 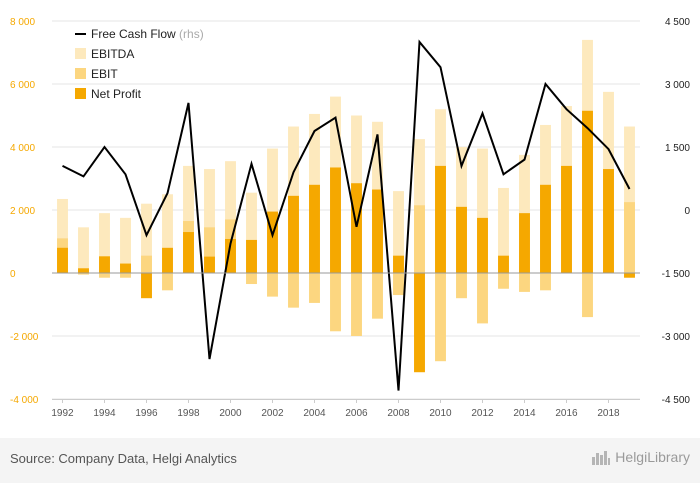 What do you see at coordinates (350, 460) in the screenshot?
I see `footer-band` at bounding box center [350, 460].